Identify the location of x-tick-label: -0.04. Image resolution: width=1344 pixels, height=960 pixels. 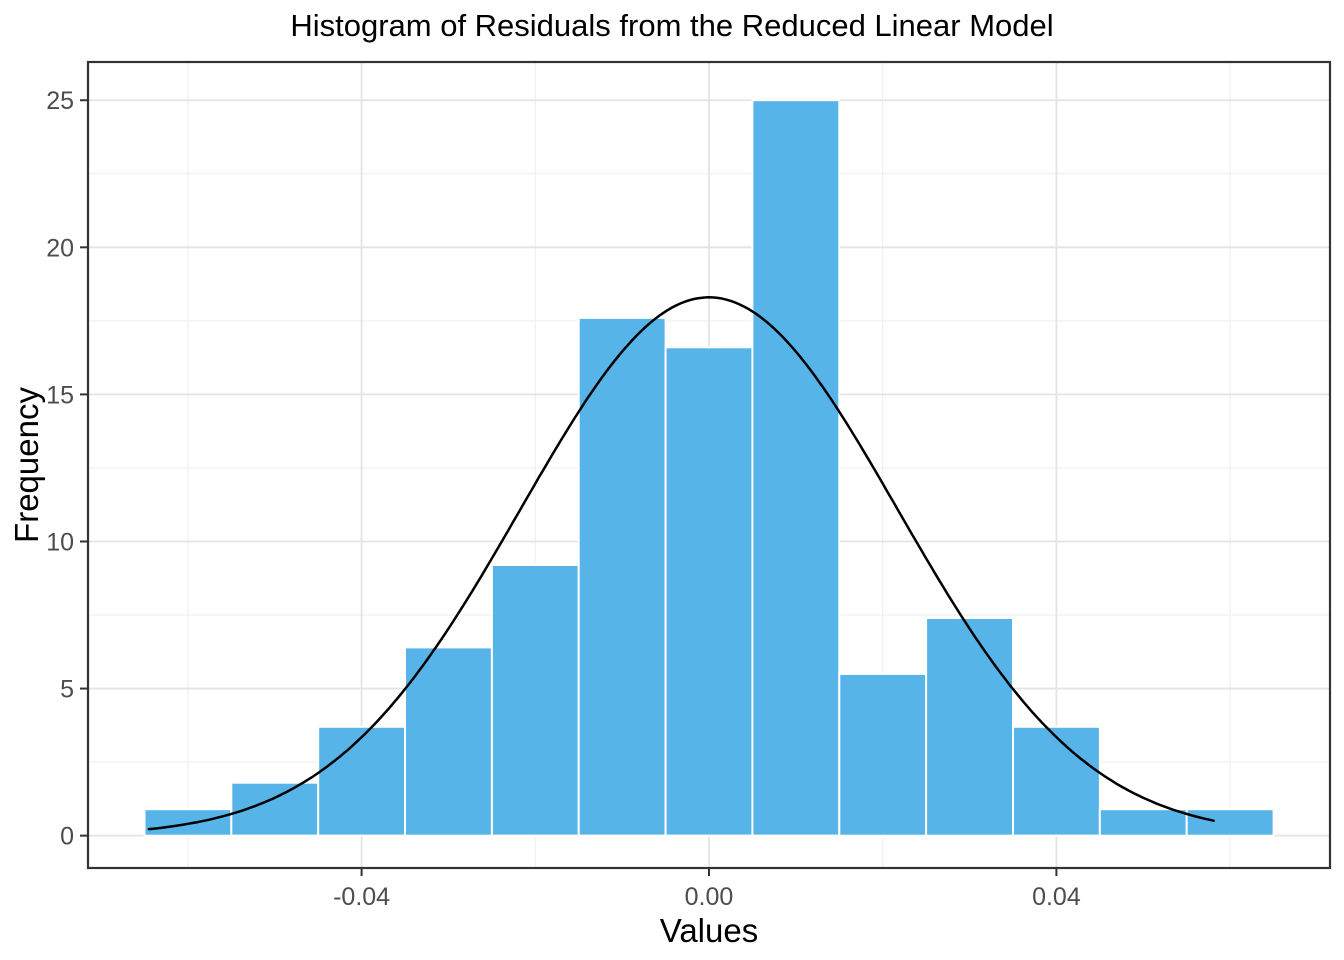
(361, 897).